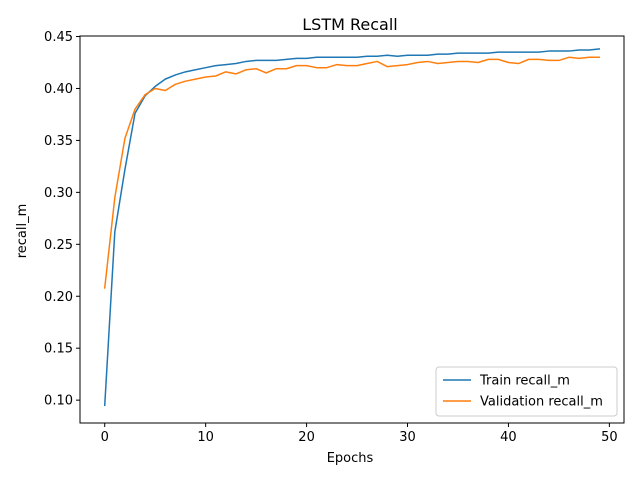  What do you see at coordinates (306, 437) in the screenshot?
I see `x-tick-label: 20` at bounding box center [306, 437].